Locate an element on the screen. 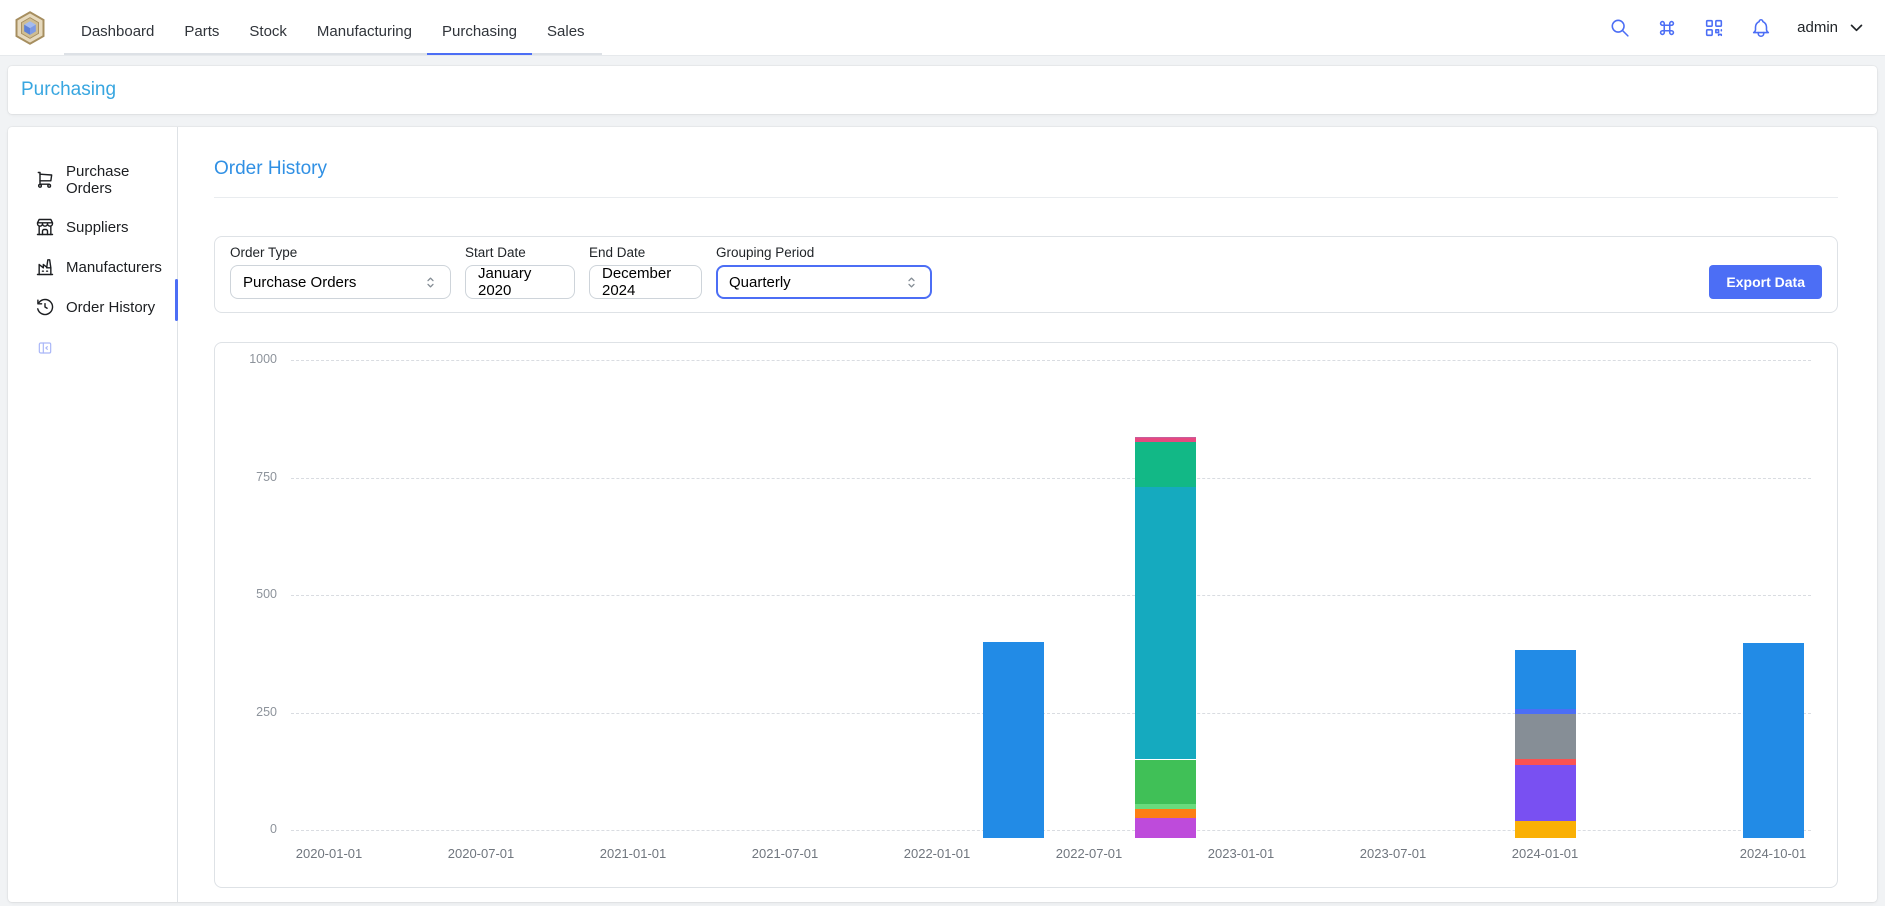 The image size is (1885, 906). x-axis-tick: 2021-01-01 is located at coordinates (633, 853).